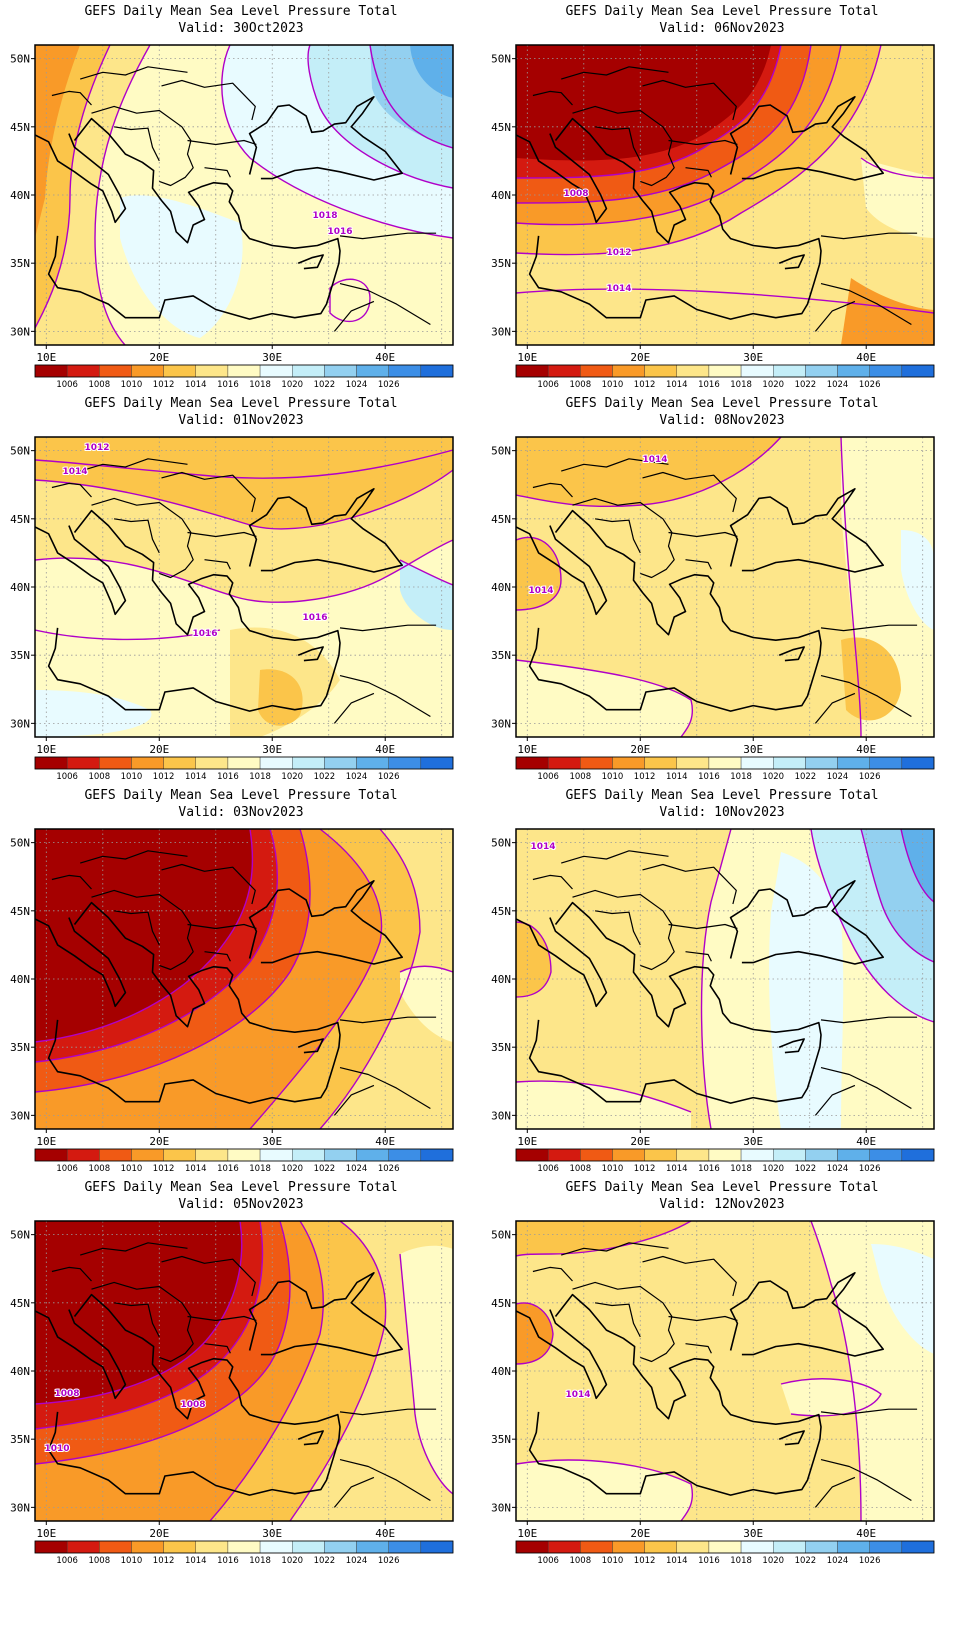  I want to click on isobar-label: 1016, so click(339, 232).